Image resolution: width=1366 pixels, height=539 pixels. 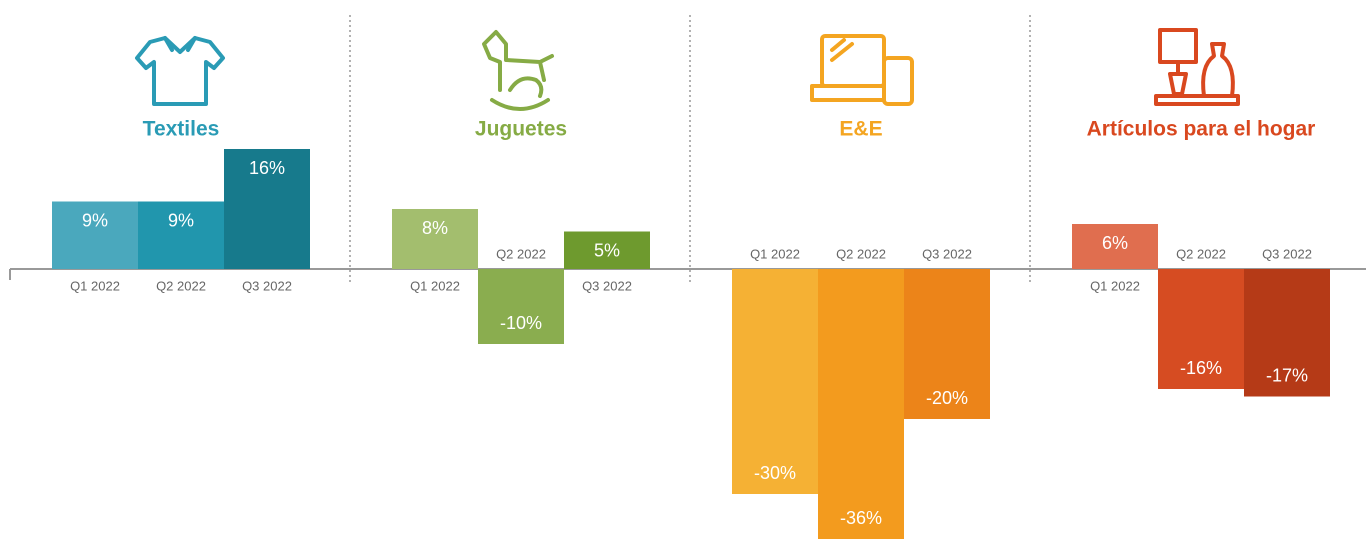 What do you see at coordinates (521, 323) in the screenshot?
I see `value-label: -10%` at bounding box center [521, 323].